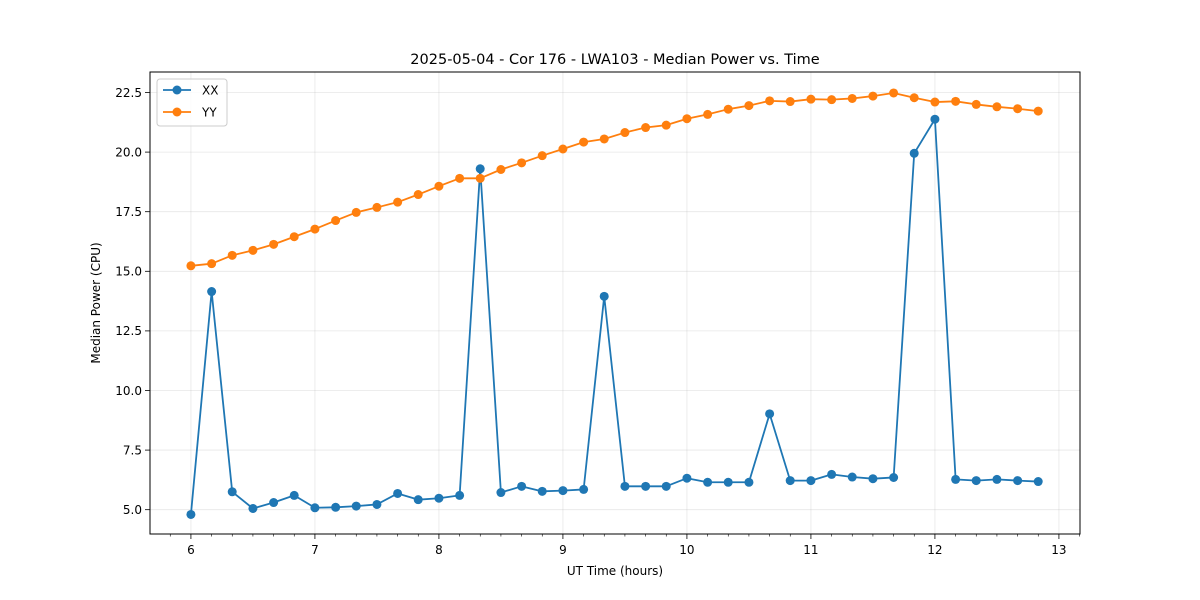  I want to click on x-tick-label: 10, so click(686, 550).